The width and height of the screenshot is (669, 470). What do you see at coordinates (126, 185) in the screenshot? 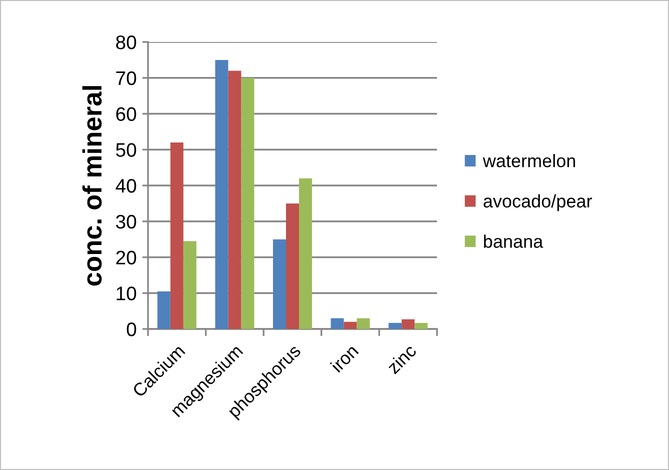
I see `y-tick-label: 40` at bounding box center [126, 185].